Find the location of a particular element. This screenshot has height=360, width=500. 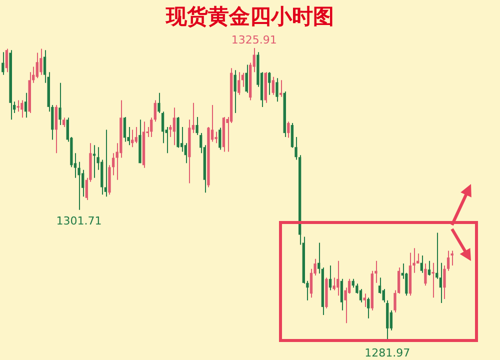

chart-title: 现货黄金四小时图 is located at coordinates (249, 15).